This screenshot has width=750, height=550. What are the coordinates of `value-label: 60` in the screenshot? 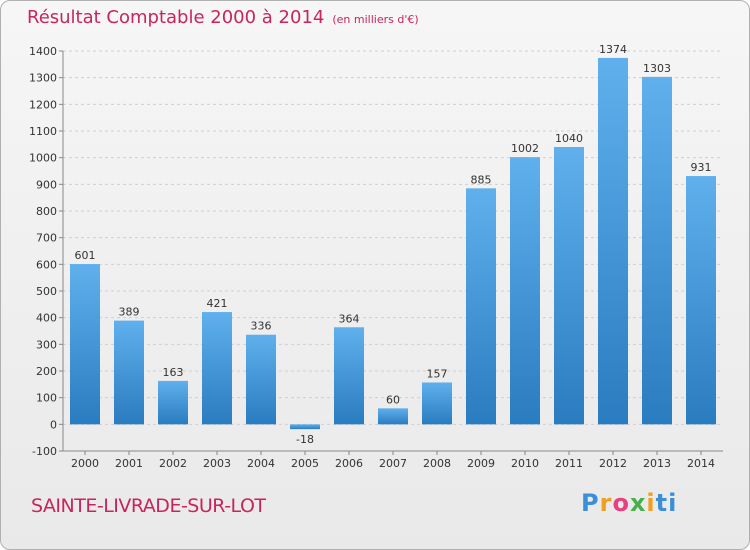 It's located at (393, 399).